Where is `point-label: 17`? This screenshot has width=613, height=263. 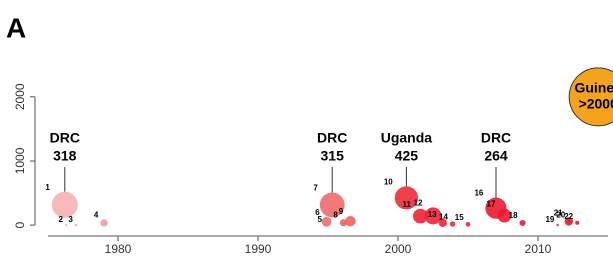 point-label: 17 is located at coordinates (491, 204).